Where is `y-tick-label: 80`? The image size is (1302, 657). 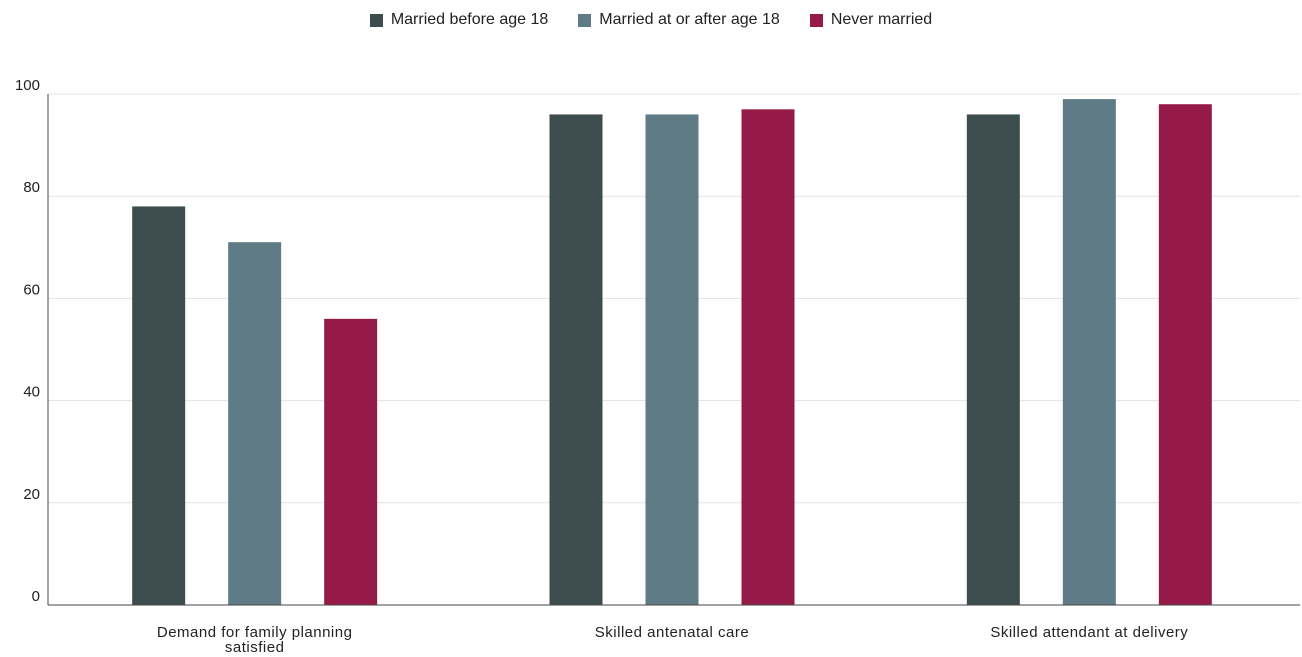 y-tick-label: 80 is located at coordinates (31, 187).